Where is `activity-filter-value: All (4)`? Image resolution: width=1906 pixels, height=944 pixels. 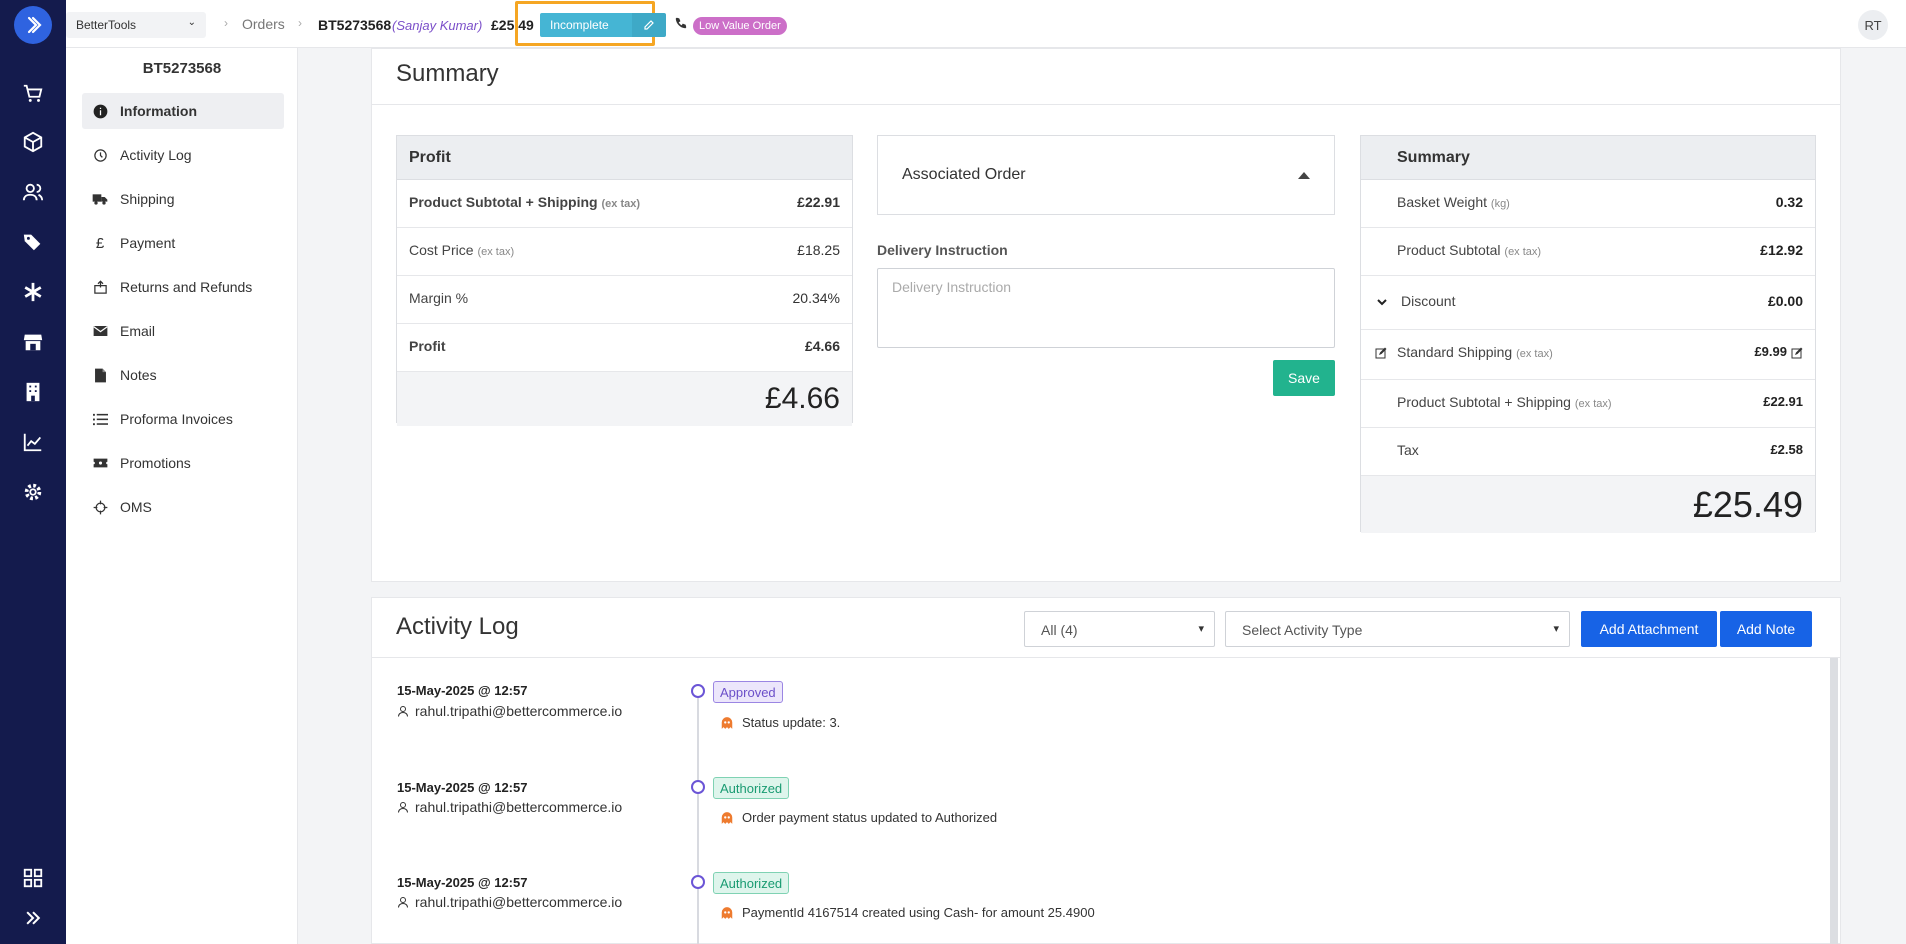
activity-filter-value: All (4) is located at coordinates (1059, 630).